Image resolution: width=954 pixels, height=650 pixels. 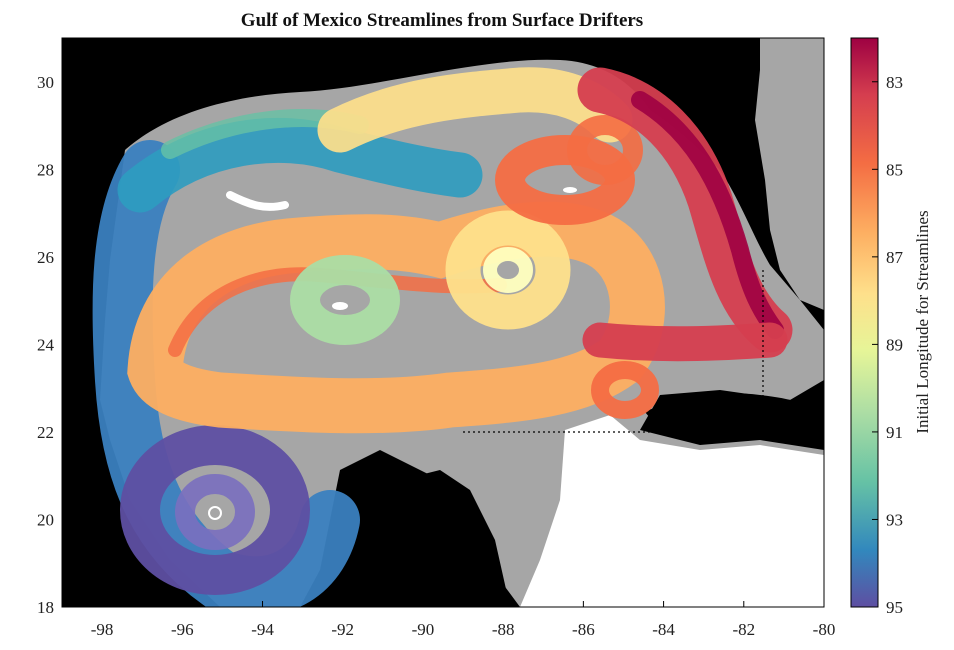 I want to click on x-axis: -98 -96 -94 -92 -90 -88 -86 -84 -82 -80, so click(x=463, y=620).